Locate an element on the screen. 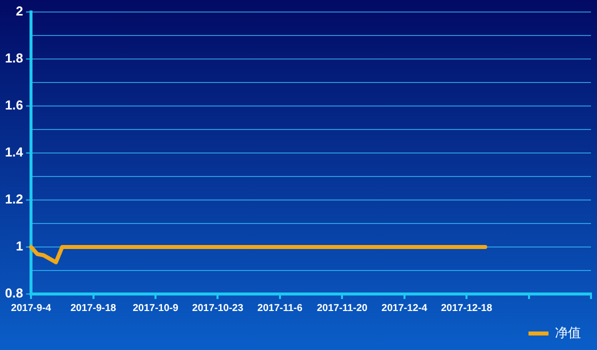 The width and height of the screenshot is (597, 350). x-tick-label: 2017-10-9 is located at coordinates (155, 308).